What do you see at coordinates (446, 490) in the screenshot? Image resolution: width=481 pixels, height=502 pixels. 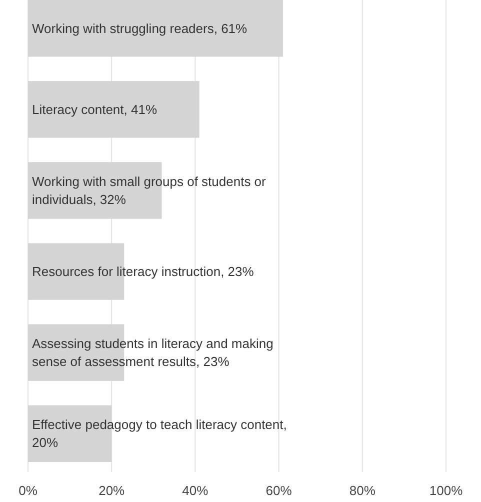 I see `x-tick-label: 100%` at bounding box center [446, 490].